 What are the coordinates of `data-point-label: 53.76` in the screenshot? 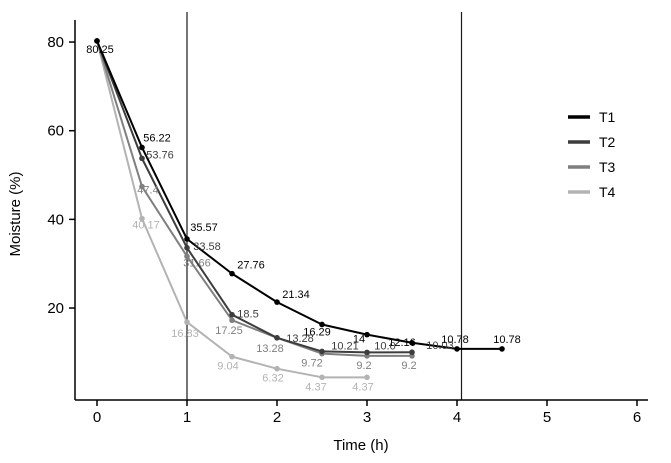 It's located at (160, 155).